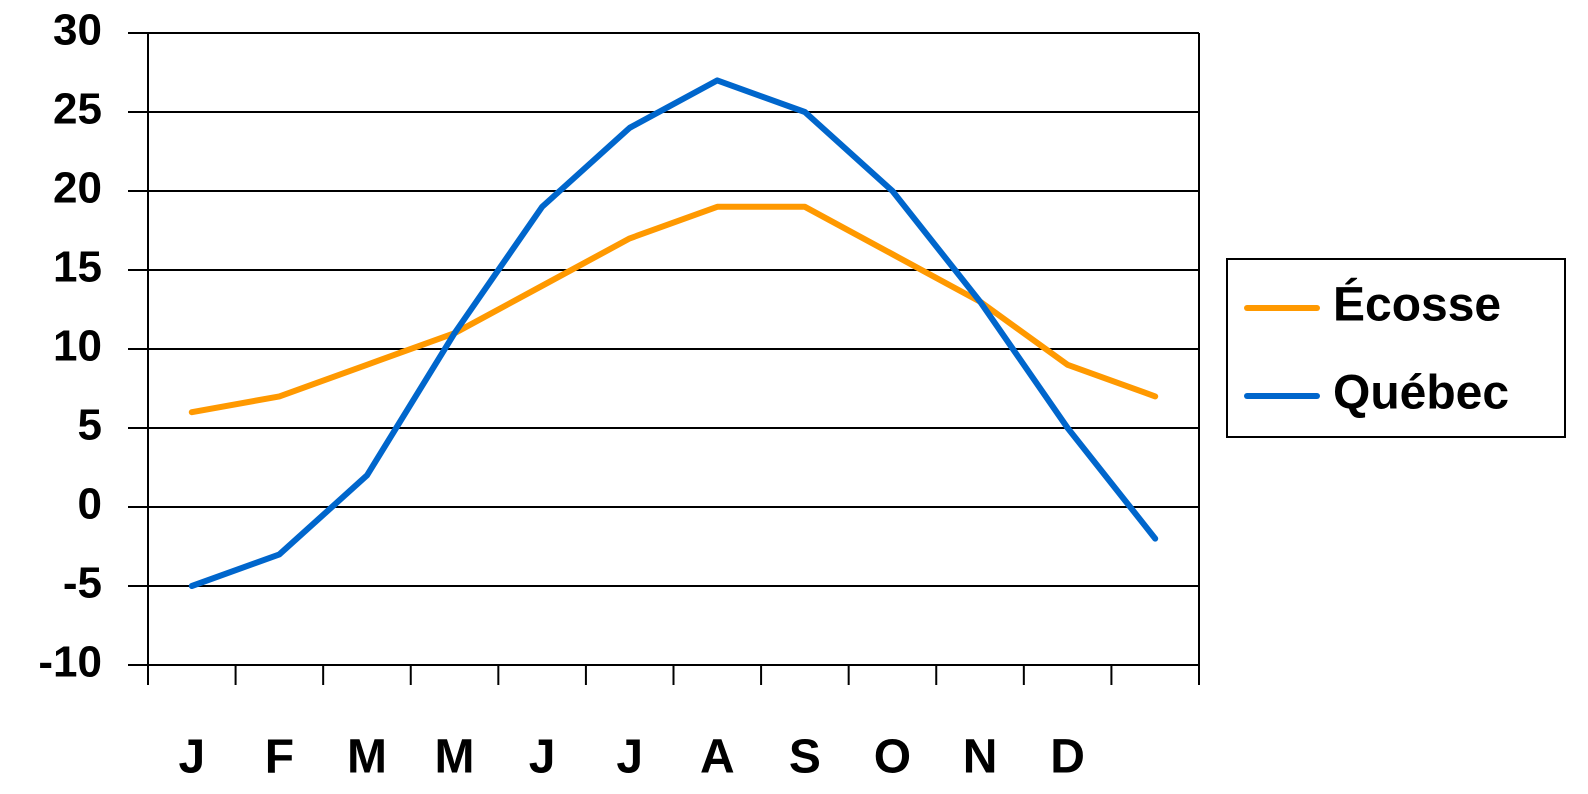 Image resolution: width=1588 pixels, height=794 pixels. What do you see at coordinates (980, 757) in the screenshot?
I see `x-tick-label: N` at bounding box center [980, 757].